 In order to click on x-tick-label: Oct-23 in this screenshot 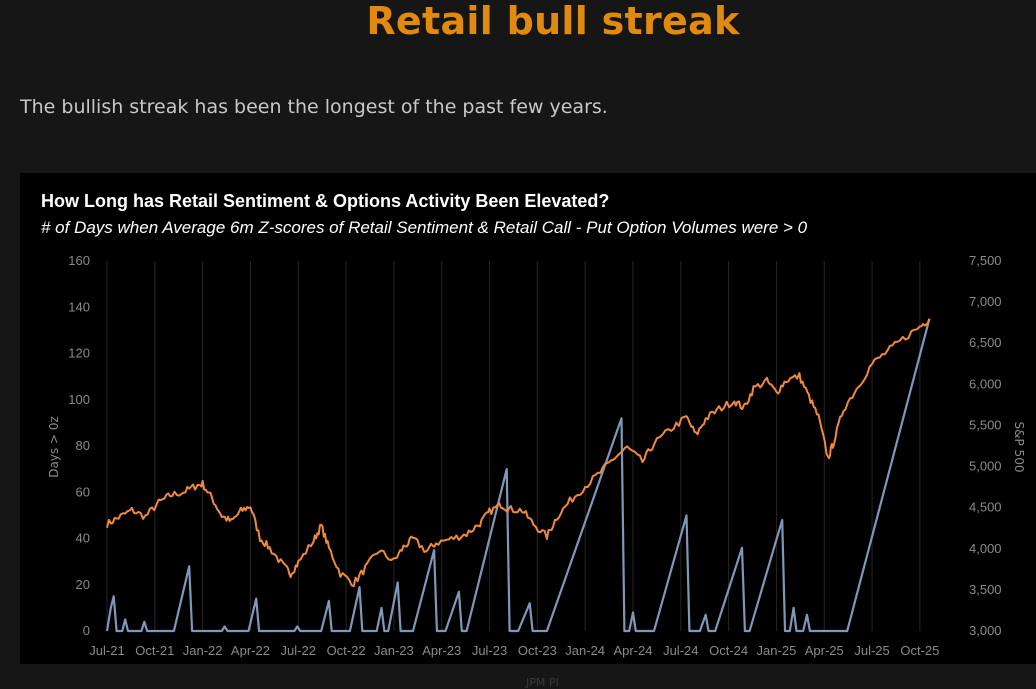, I will do `click(537, 650)`.